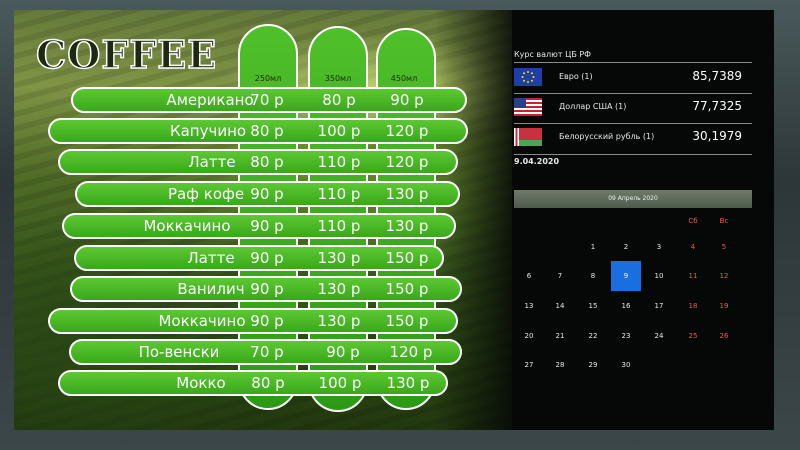  Describe the element at coordinates (593, 106) in the screenshot. I see `currency-name: Доллар США (1)` at that location.